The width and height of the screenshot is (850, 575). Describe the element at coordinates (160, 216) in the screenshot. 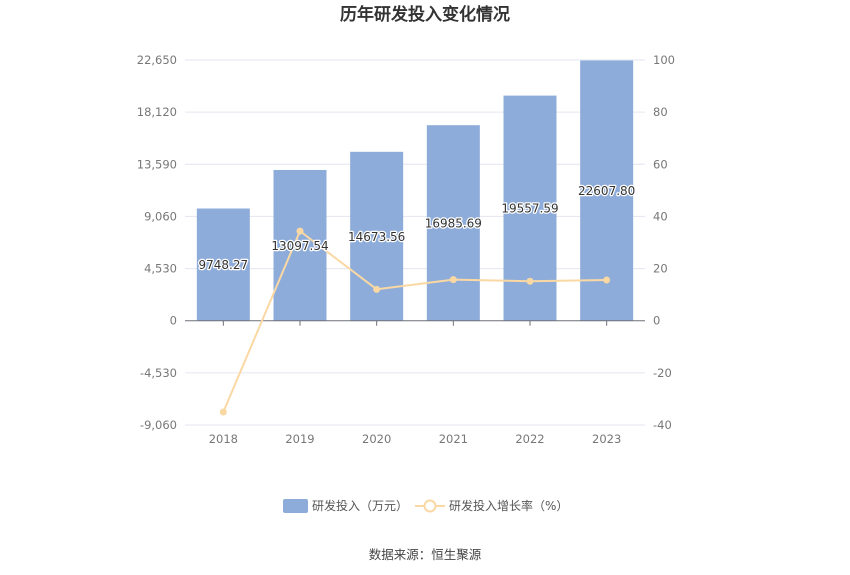

I see `left-tick-label: 9,060` at that location.